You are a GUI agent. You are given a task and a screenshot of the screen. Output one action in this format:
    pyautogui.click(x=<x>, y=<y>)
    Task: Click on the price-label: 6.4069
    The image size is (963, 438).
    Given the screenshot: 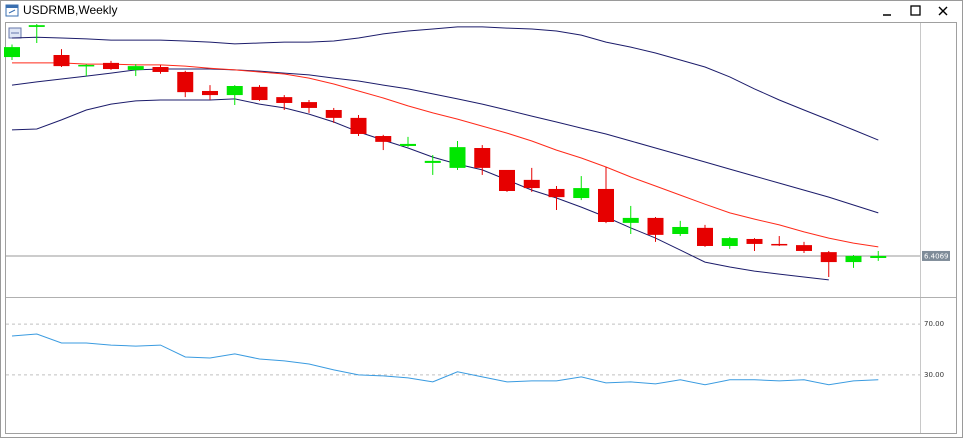 What is the action you would take?
    pyautogui.click(x=936, y=256)
    